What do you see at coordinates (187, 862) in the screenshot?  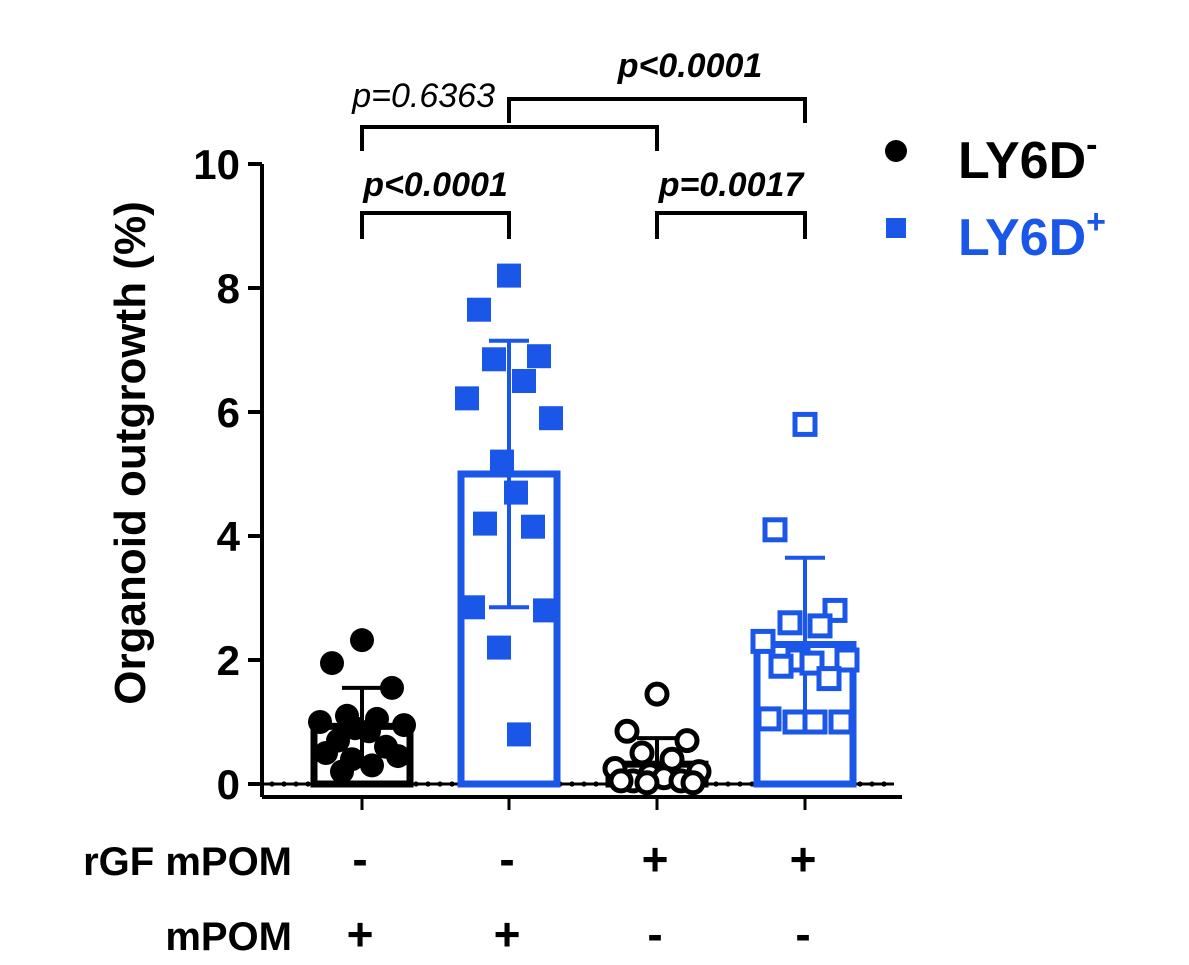 I see `condition-row-label: rGF mPOM` at bounding box center [187, 862].